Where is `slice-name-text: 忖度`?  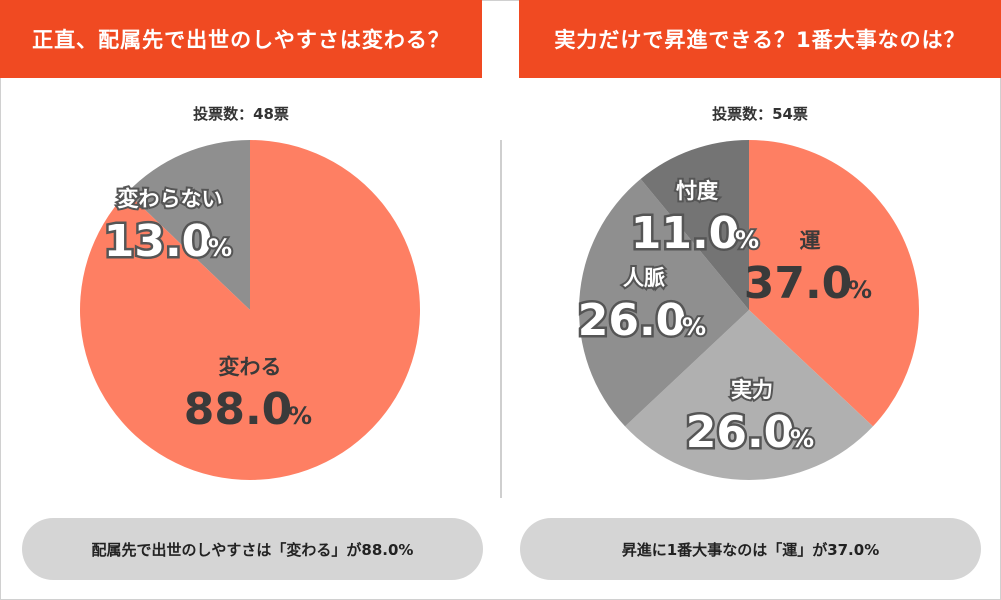 slice-name-text: 忖度 is located at coordinates (697, 191).